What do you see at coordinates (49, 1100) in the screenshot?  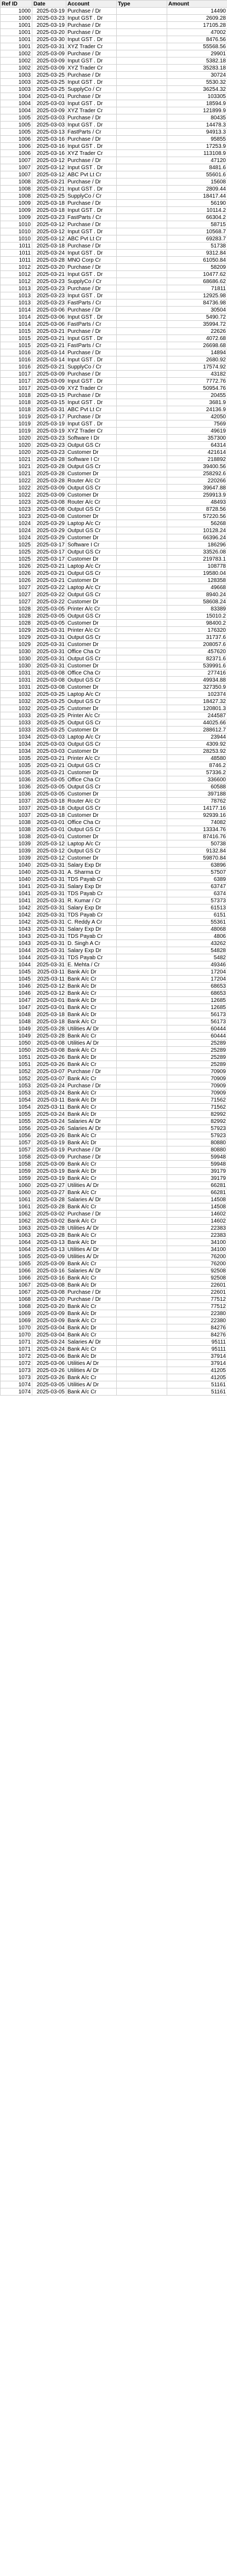 I see `cell-date: 2025-03-11` at bounding box center [49, 1100].